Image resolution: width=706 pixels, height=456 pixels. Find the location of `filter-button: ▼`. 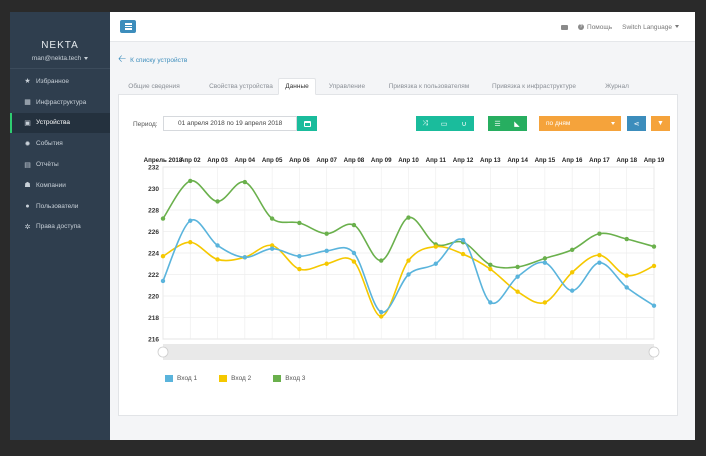

filter-button: ▼ is located at coordinates (660, 123).